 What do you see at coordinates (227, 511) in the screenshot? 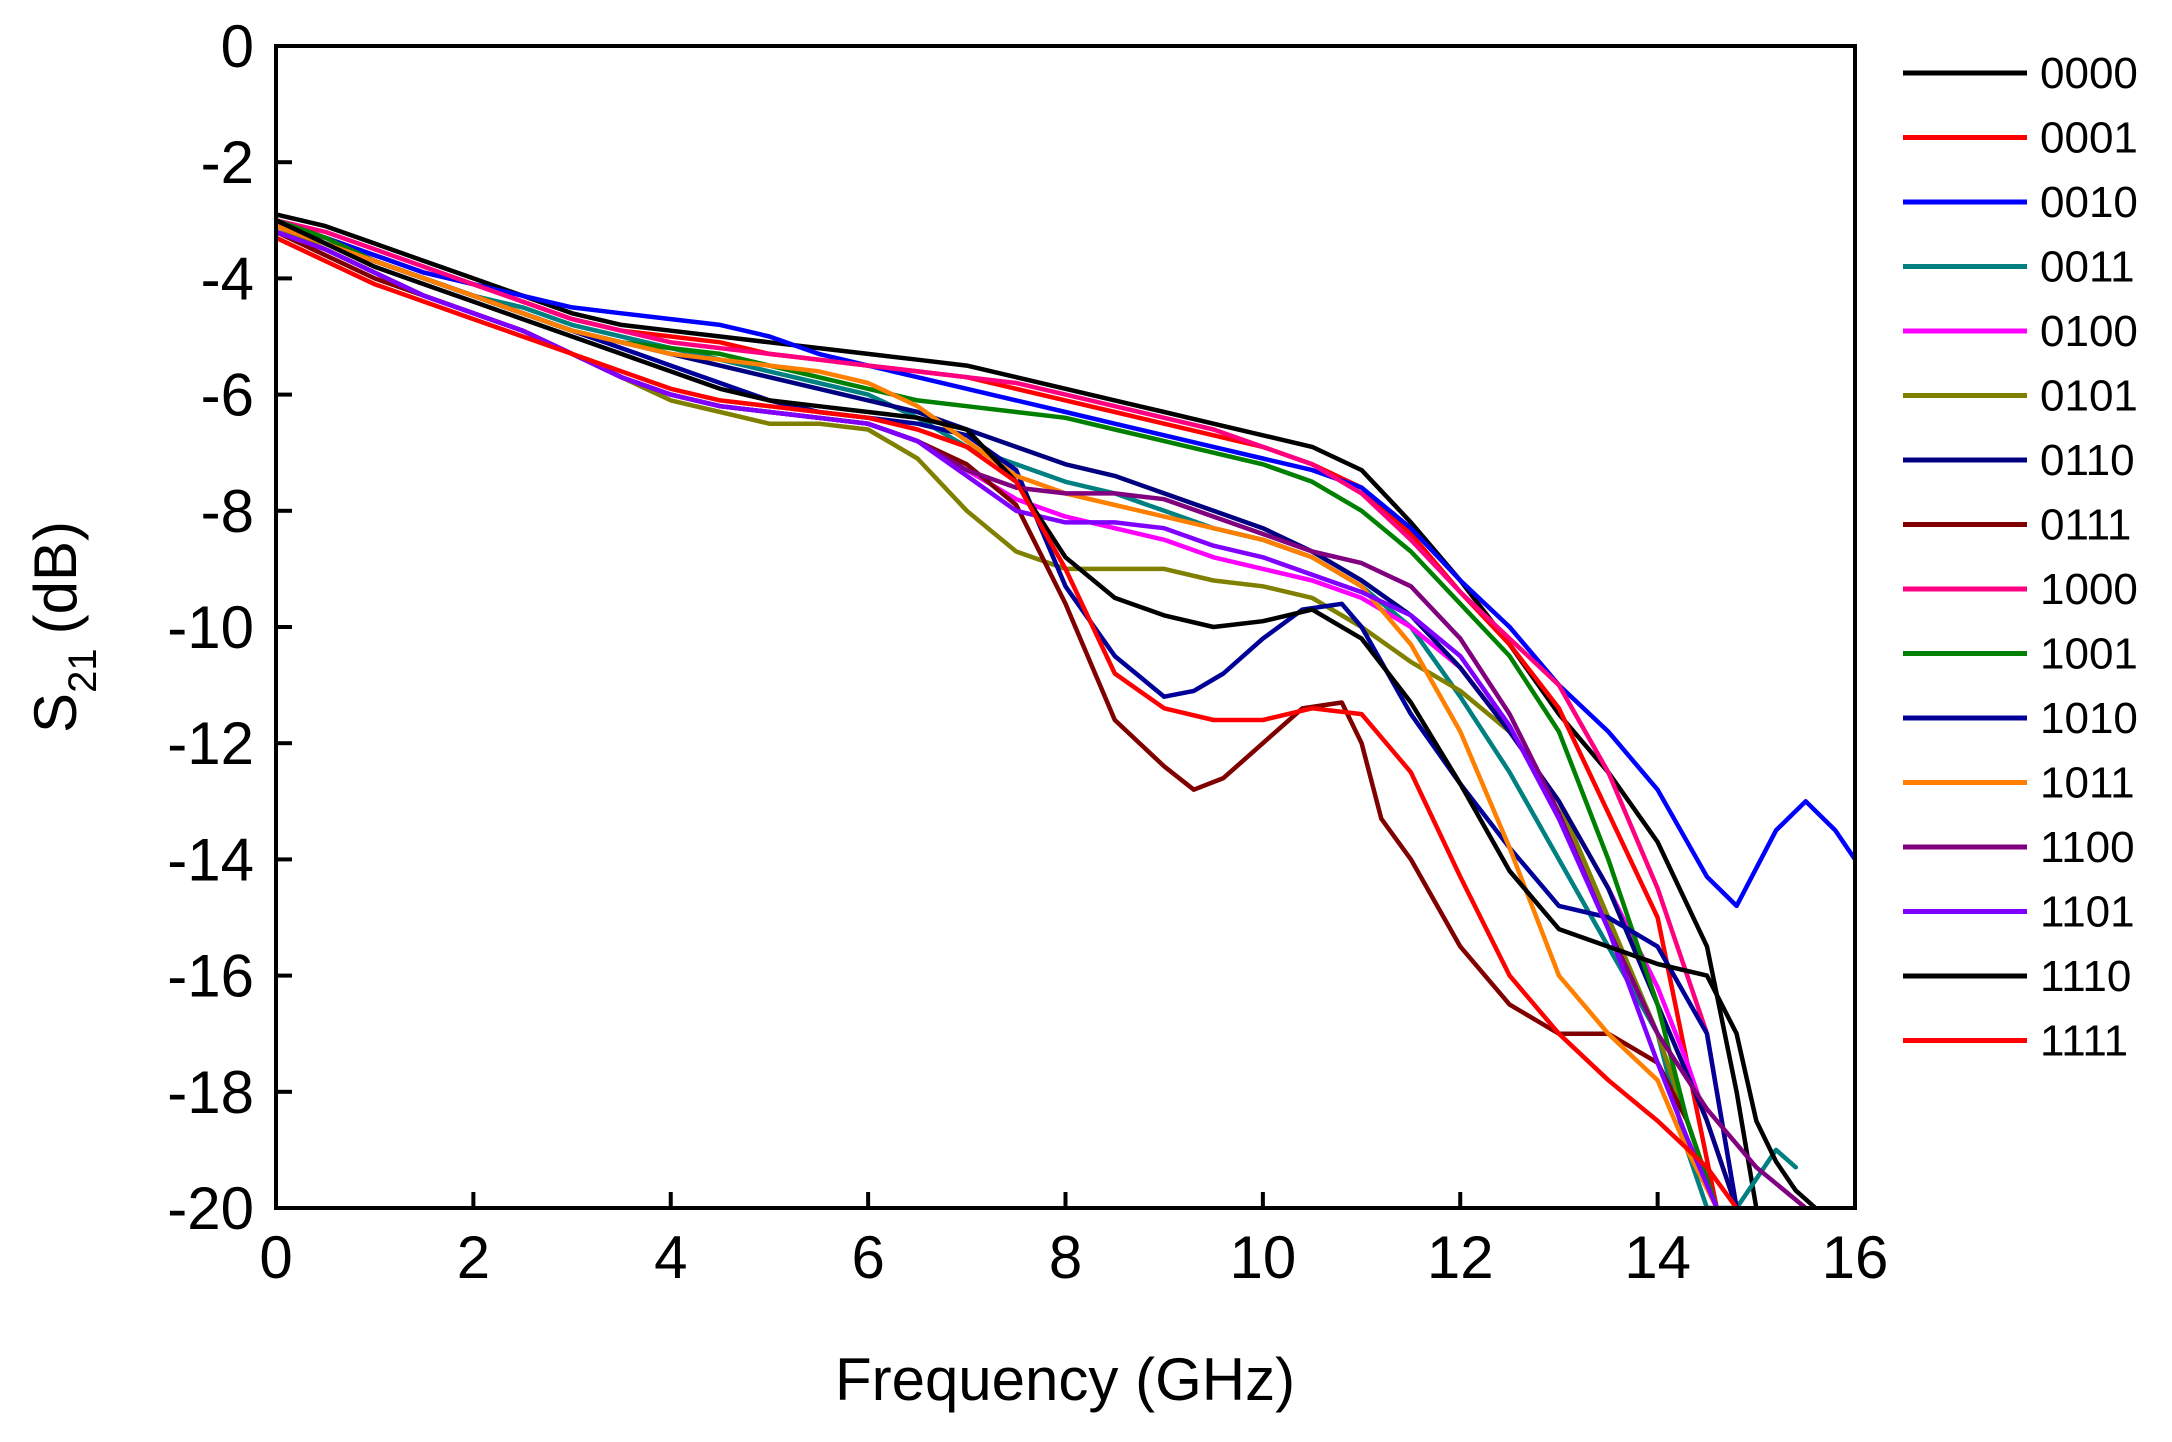
I see `y-tick-label--8: -8` at bounding box center [227, 511].